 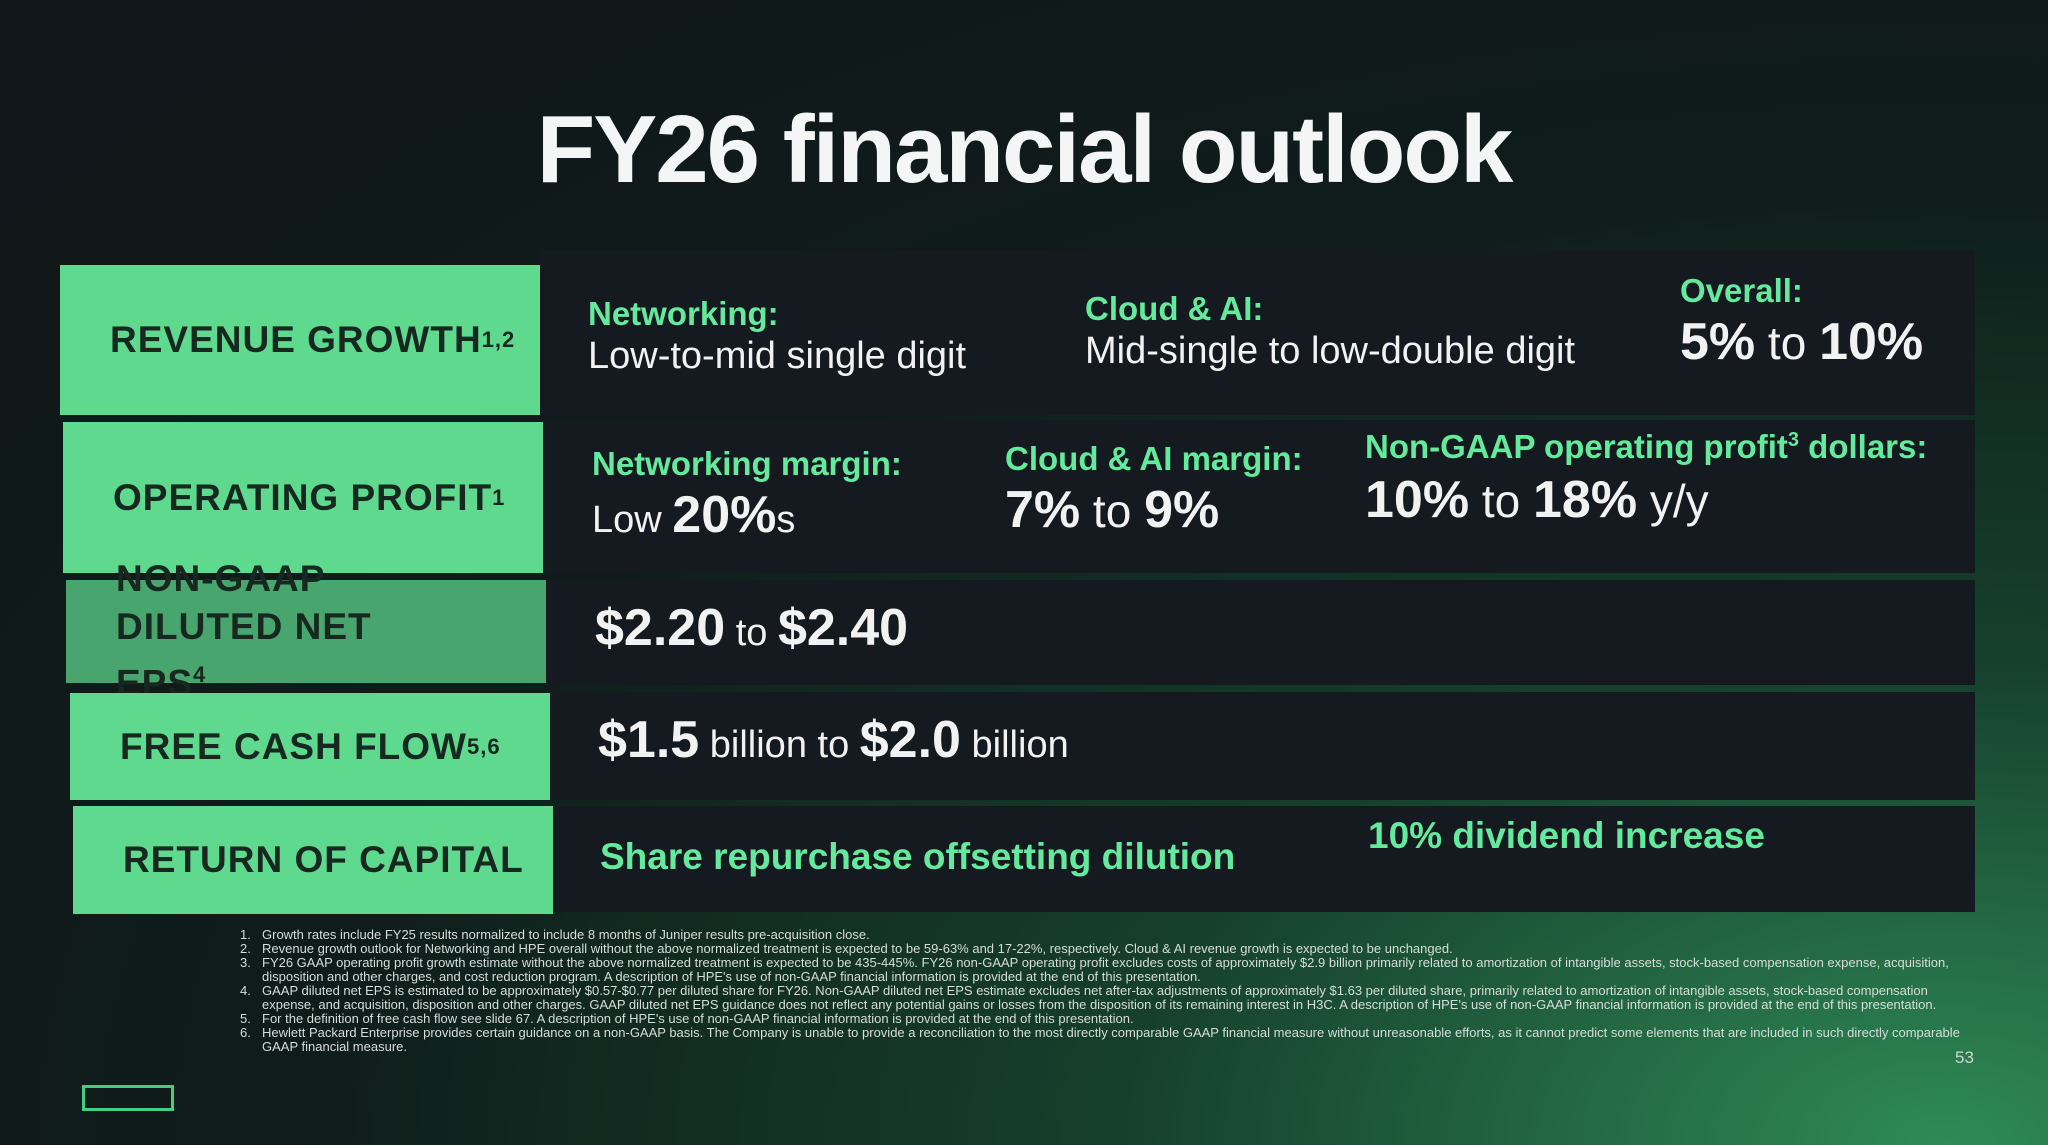 What do you see at coordinates (777, 356) in the screenshot?
I see `cell-value: Low-to-mid single digit` at bounding box center [777, 356].